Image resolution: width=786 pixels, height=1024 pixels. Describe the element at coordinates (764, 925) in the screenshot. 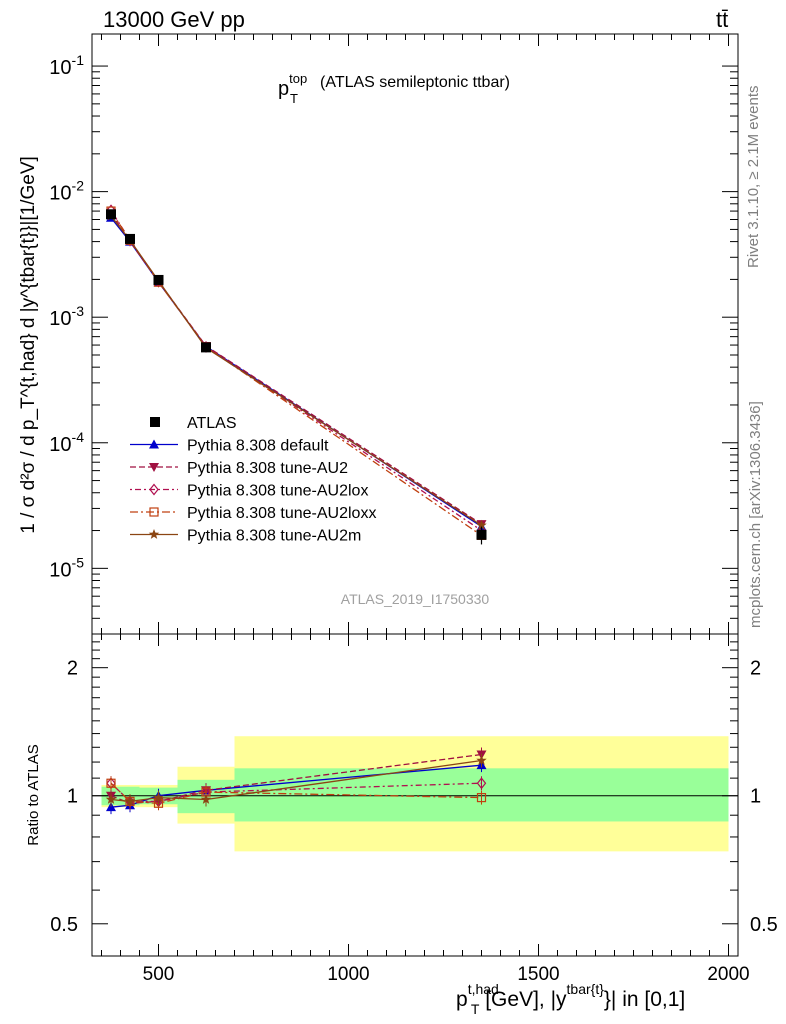

I see `ratio-y-tick-label-right: 0.5` at that location.